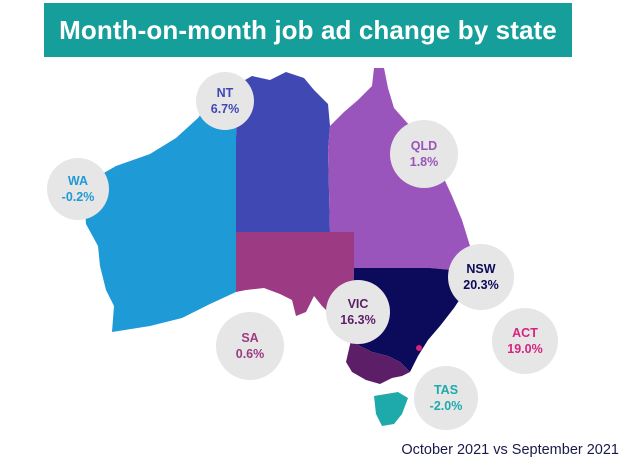 The width and height of the screenshot is (629, 464). Describe the element at coordinates (525, 333) in the screenshot. I see `state-label-act: ACT` at that location.